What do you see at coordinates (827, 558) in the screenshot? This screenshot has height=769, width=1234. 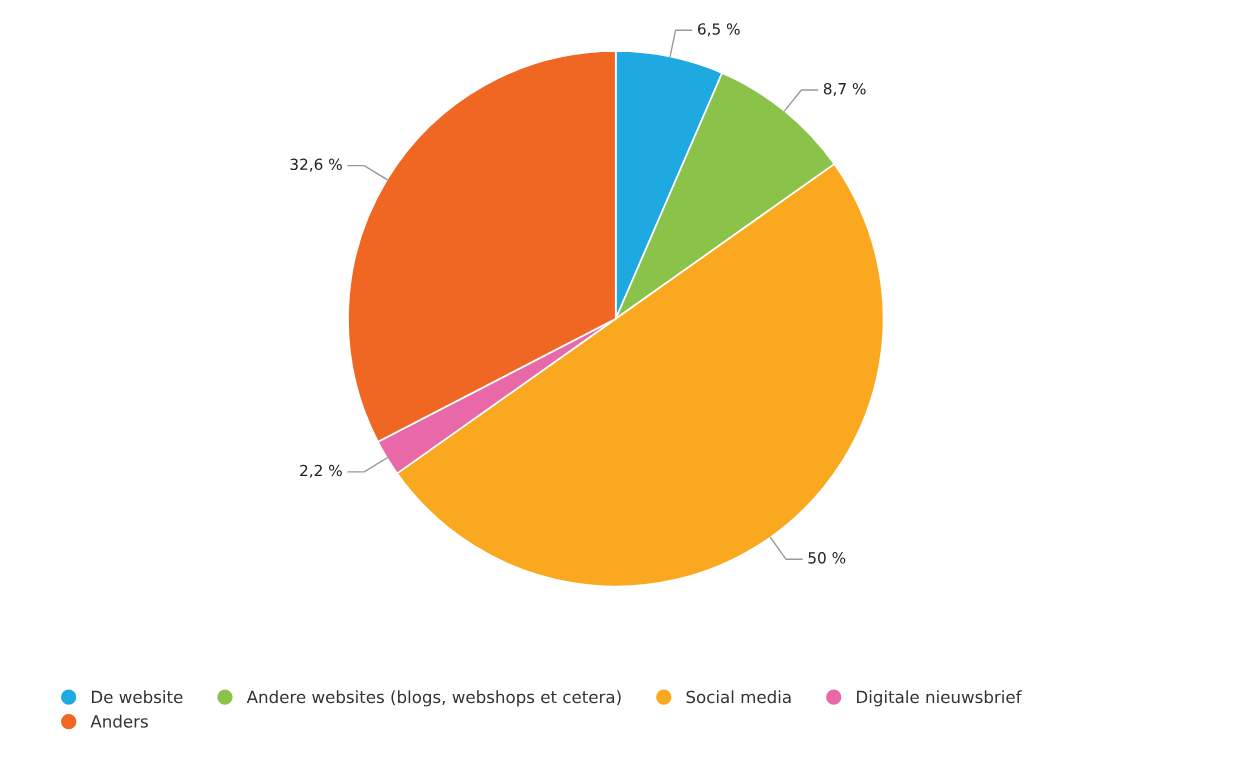 I see `data-label: 50 %` at bounding box center [827, 558].